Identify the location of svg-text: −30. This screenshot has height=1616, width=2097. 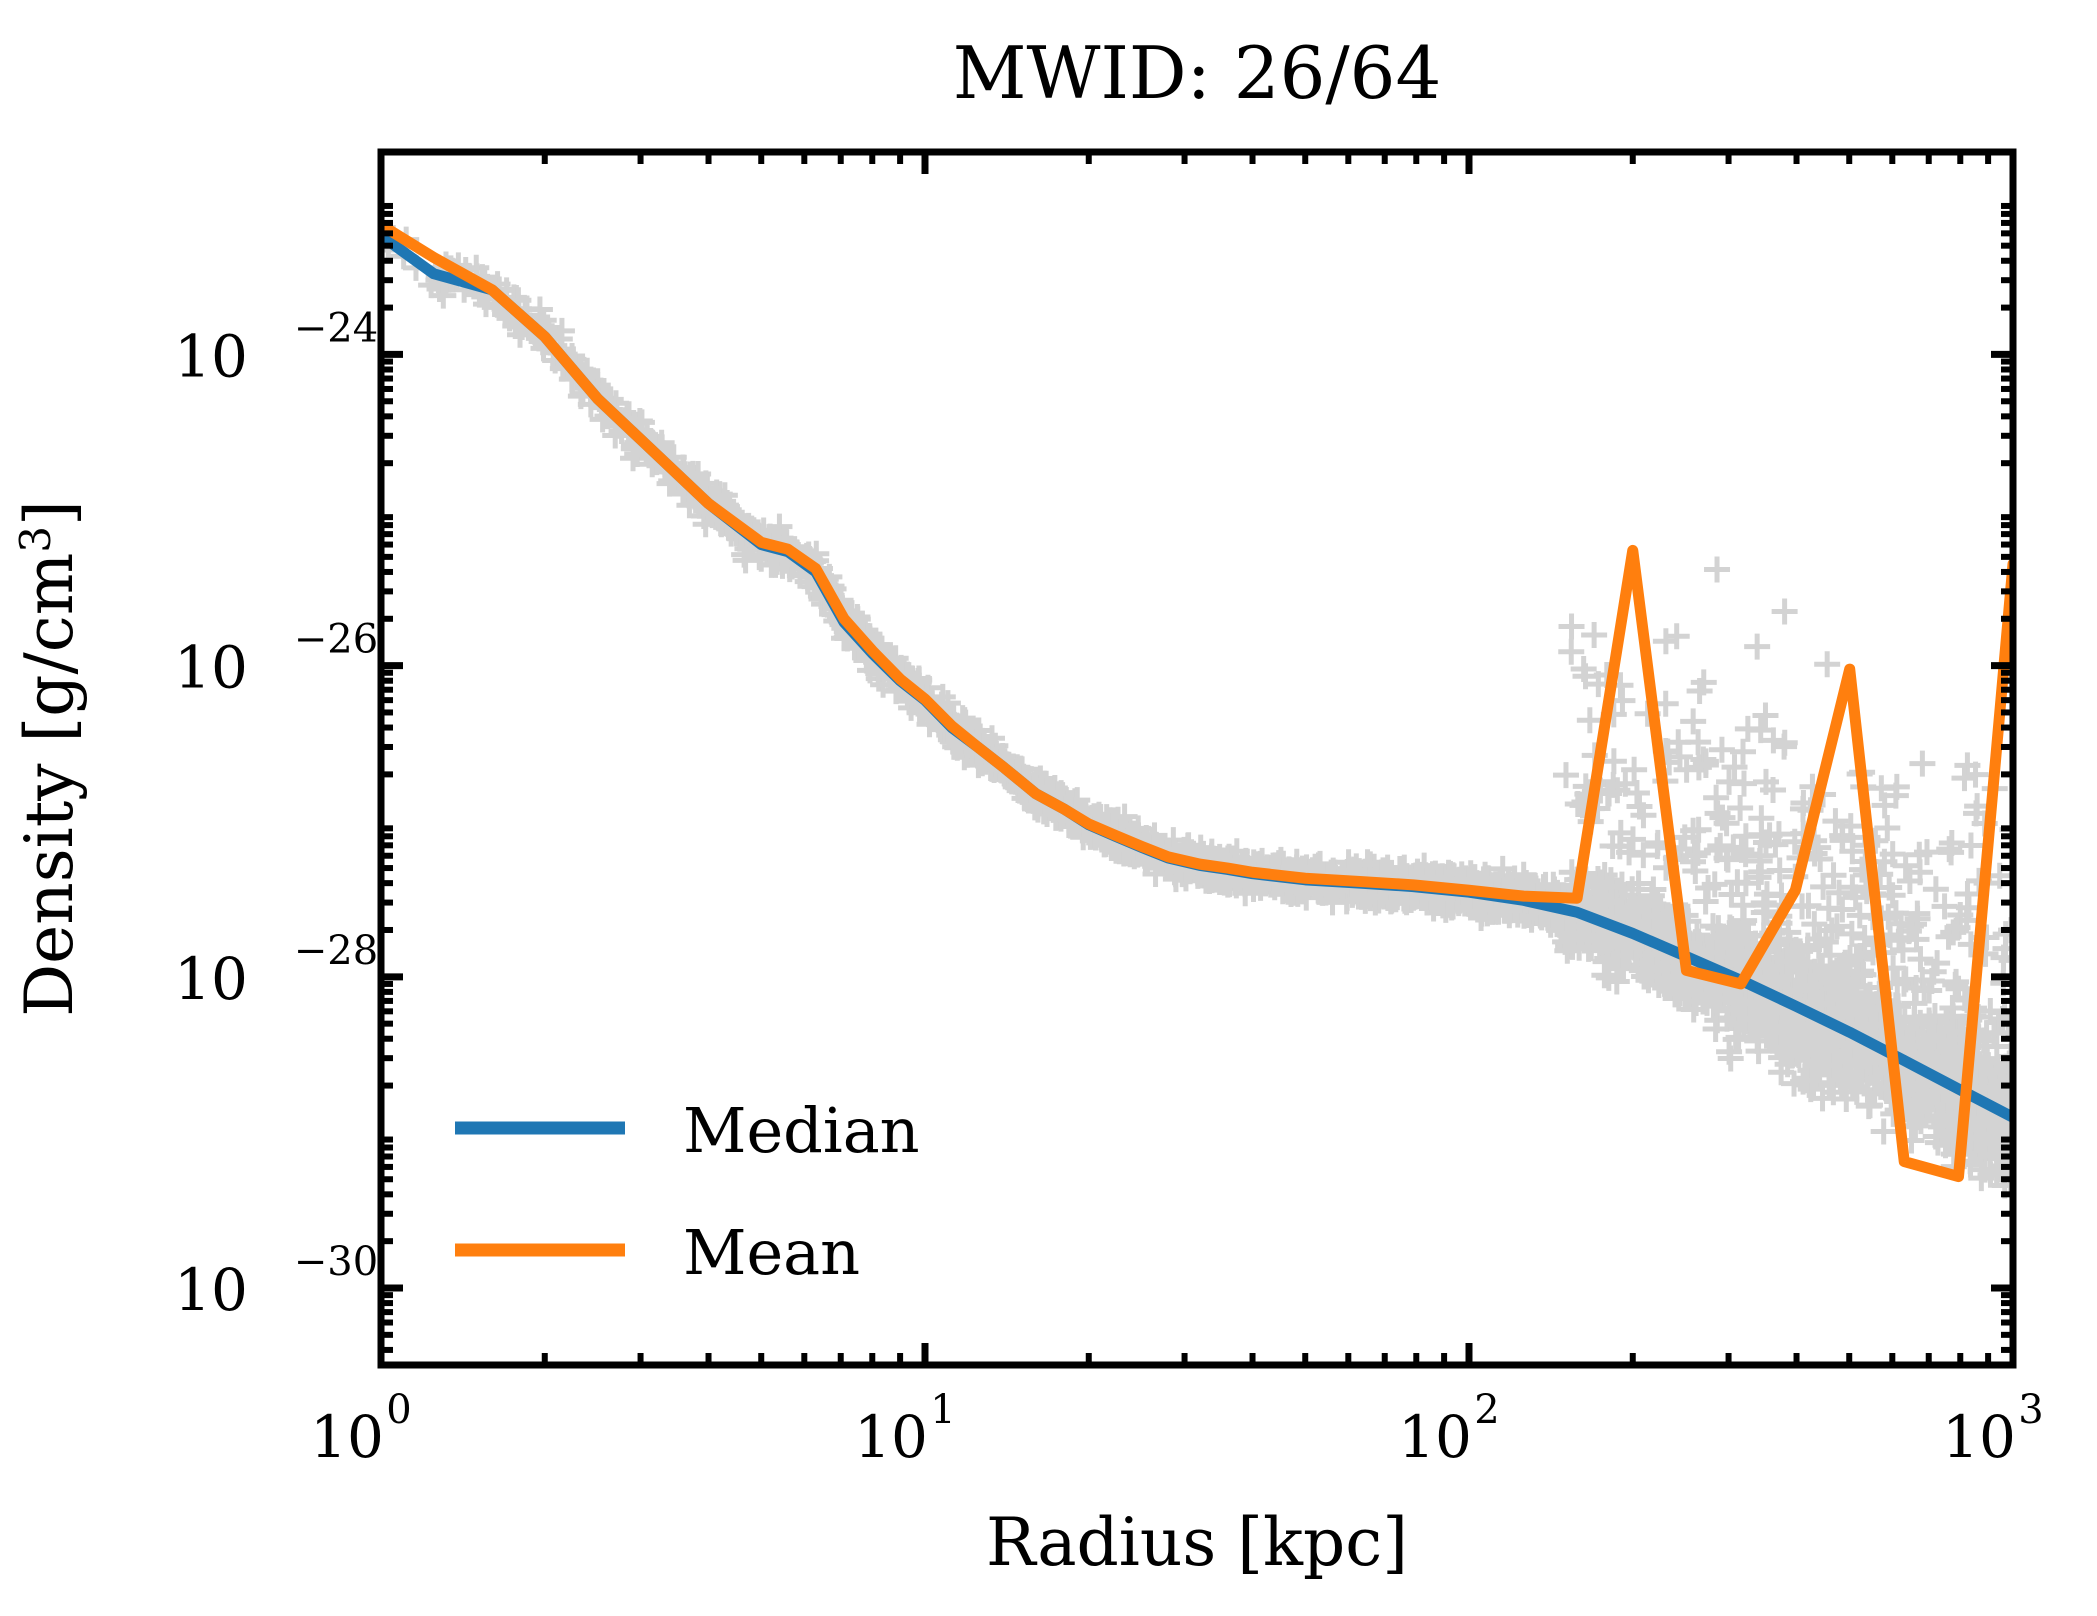
(336, 1262).